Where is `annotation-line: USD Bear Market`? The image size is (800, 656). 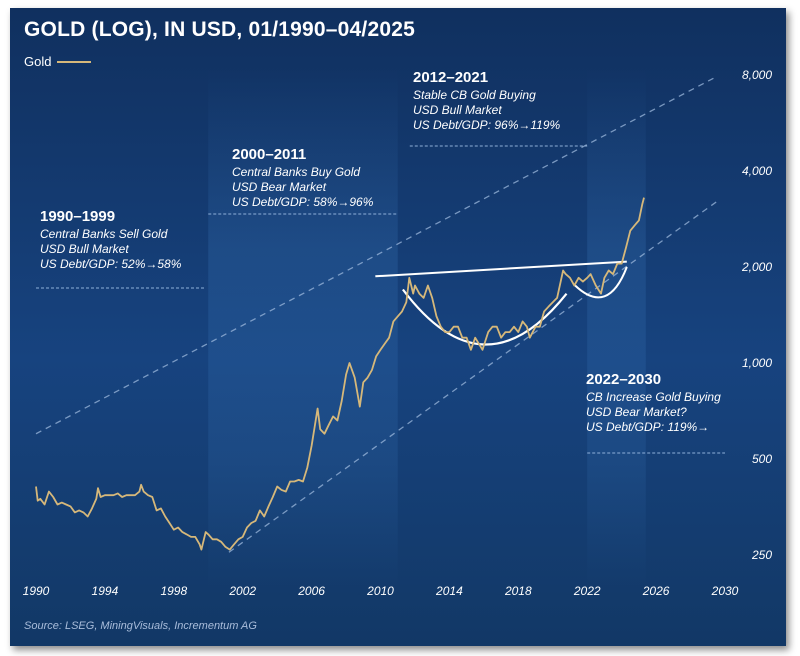
annotation-line: USD Bear Market is located at coordinates (279, 187).